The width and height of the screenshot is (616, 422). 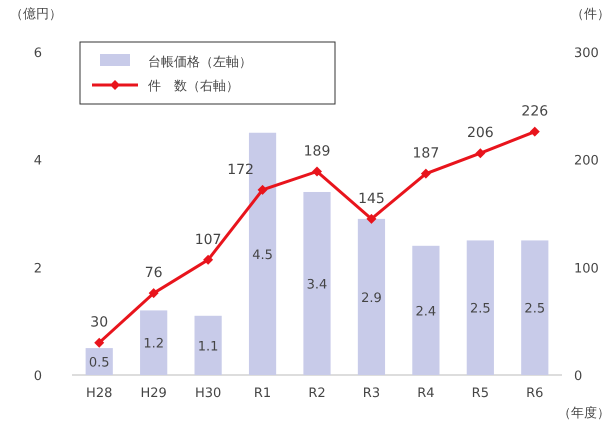 What do you see at coordinates (586, 268) in the screenshot?
I see `y2-tick-label: 100` at bounding box center [586, 268].